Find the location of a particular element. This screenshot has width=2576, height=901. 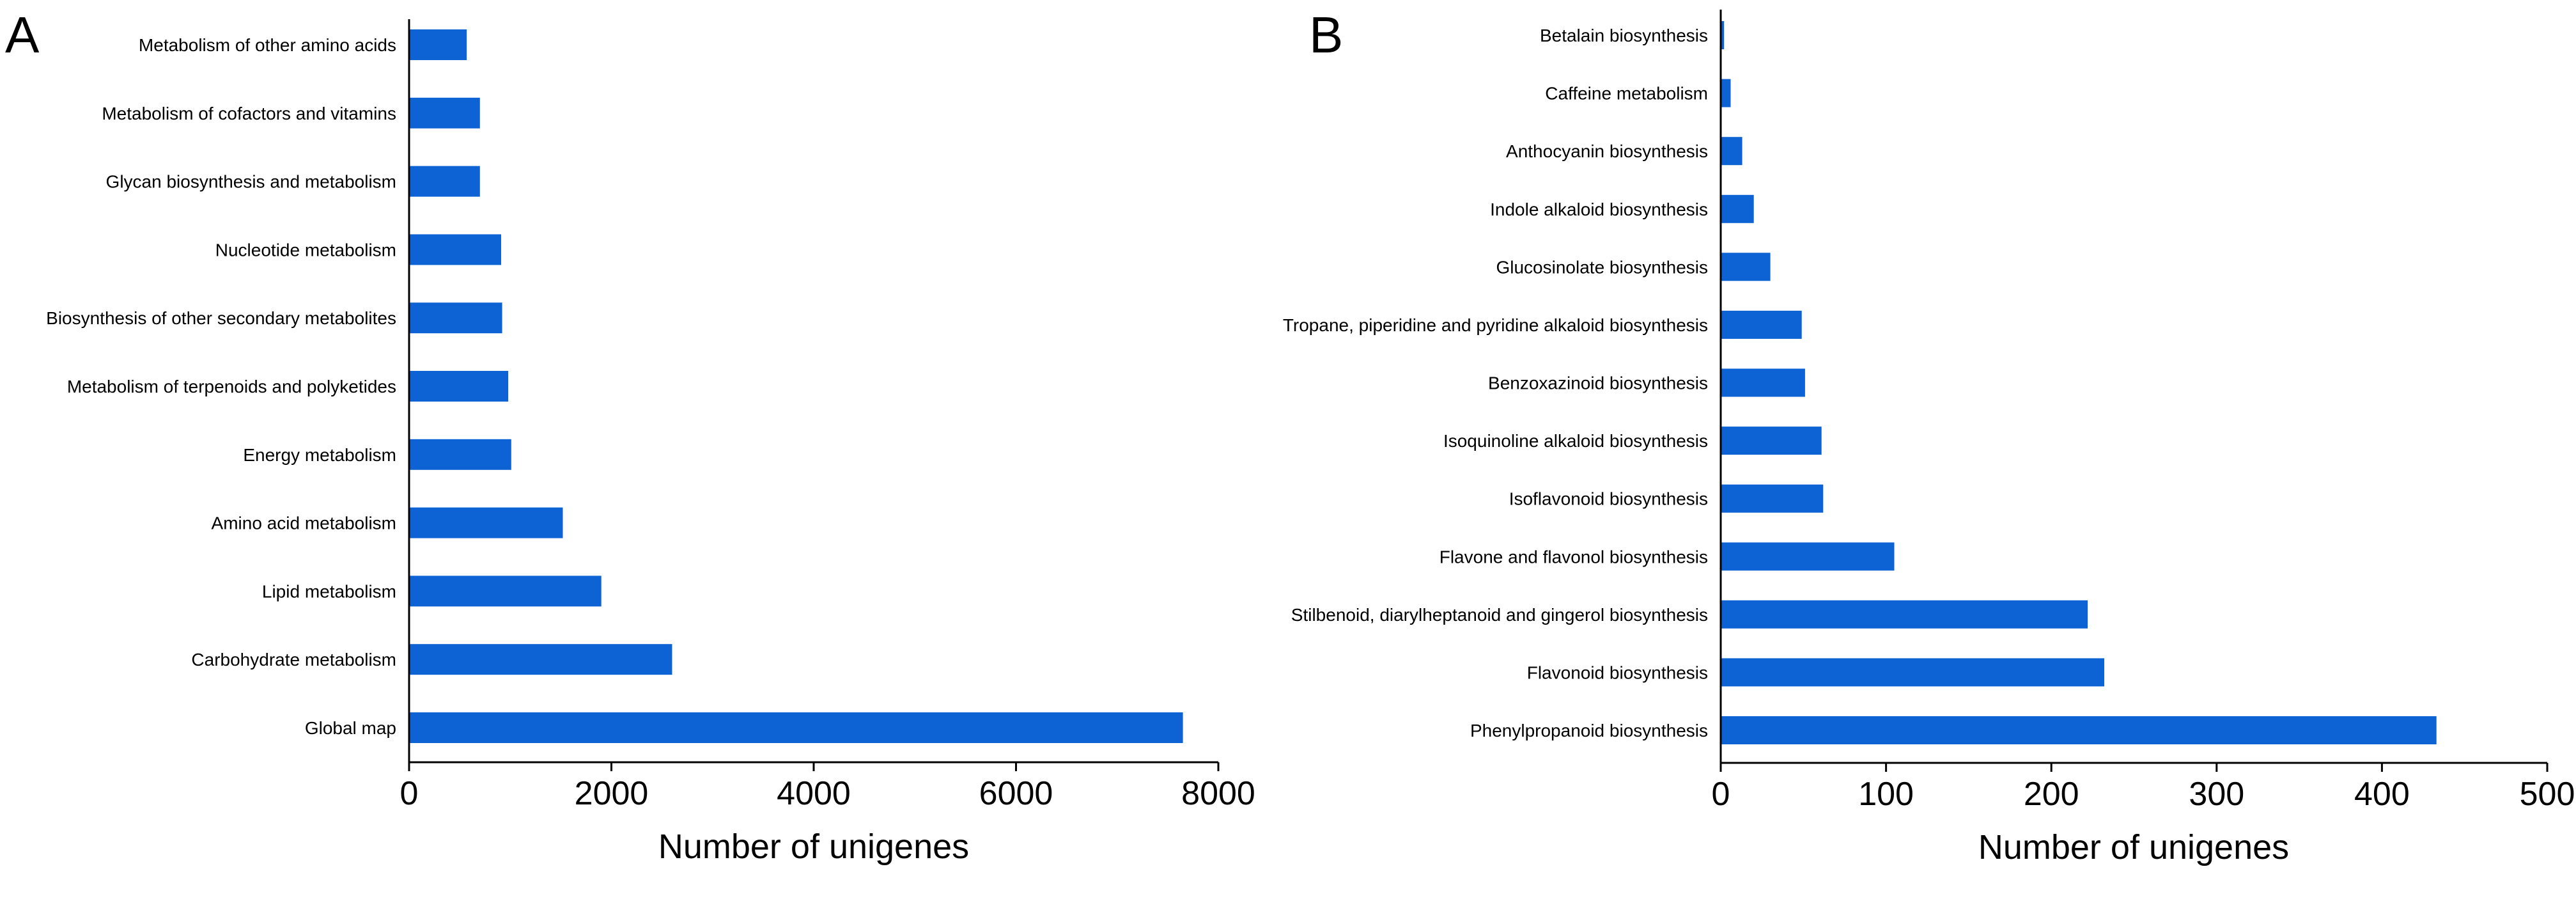

category-label-b-2: Caffeine metabolism is located at coordinates (1626, 94).